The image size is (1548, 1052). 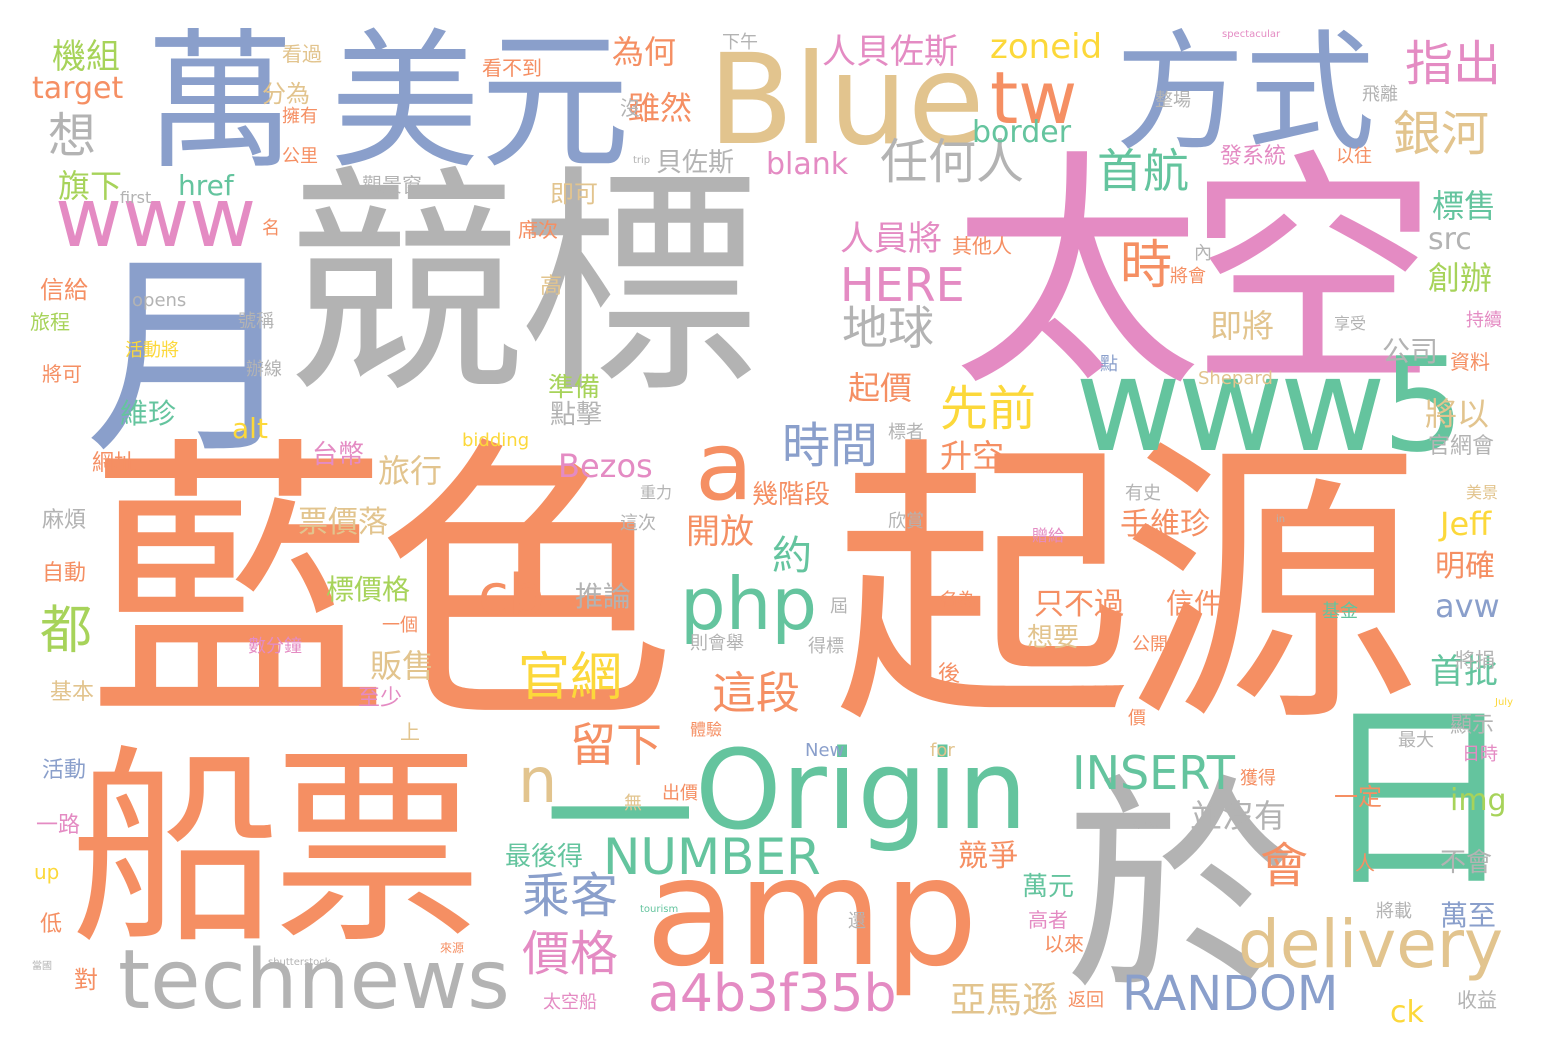 What do you see at coordinates (656, 492) in the screenshot?
I see `word-zhongli: 重力` at bounding box center [656, 492].